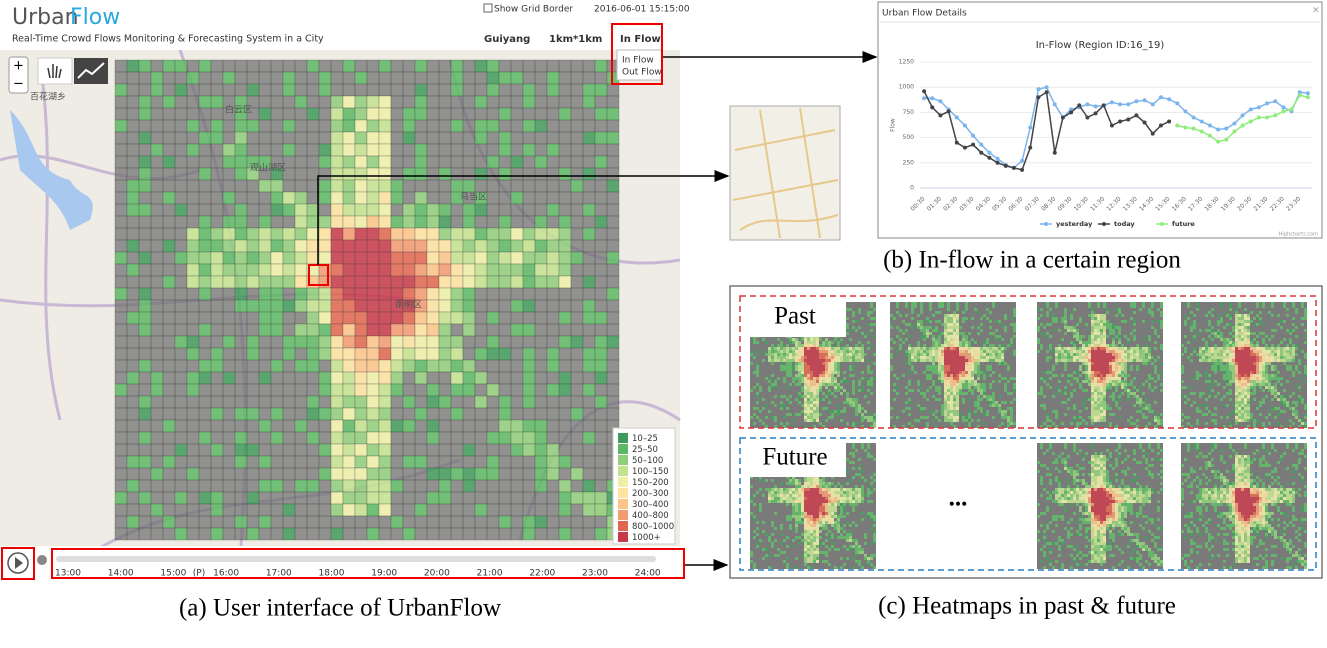 This screenshot has width=1327, height=648. What do you see at coordinates (1316, 11) in the screenshot?
I see `close-button: ×` at bounding box center [1316, 11].